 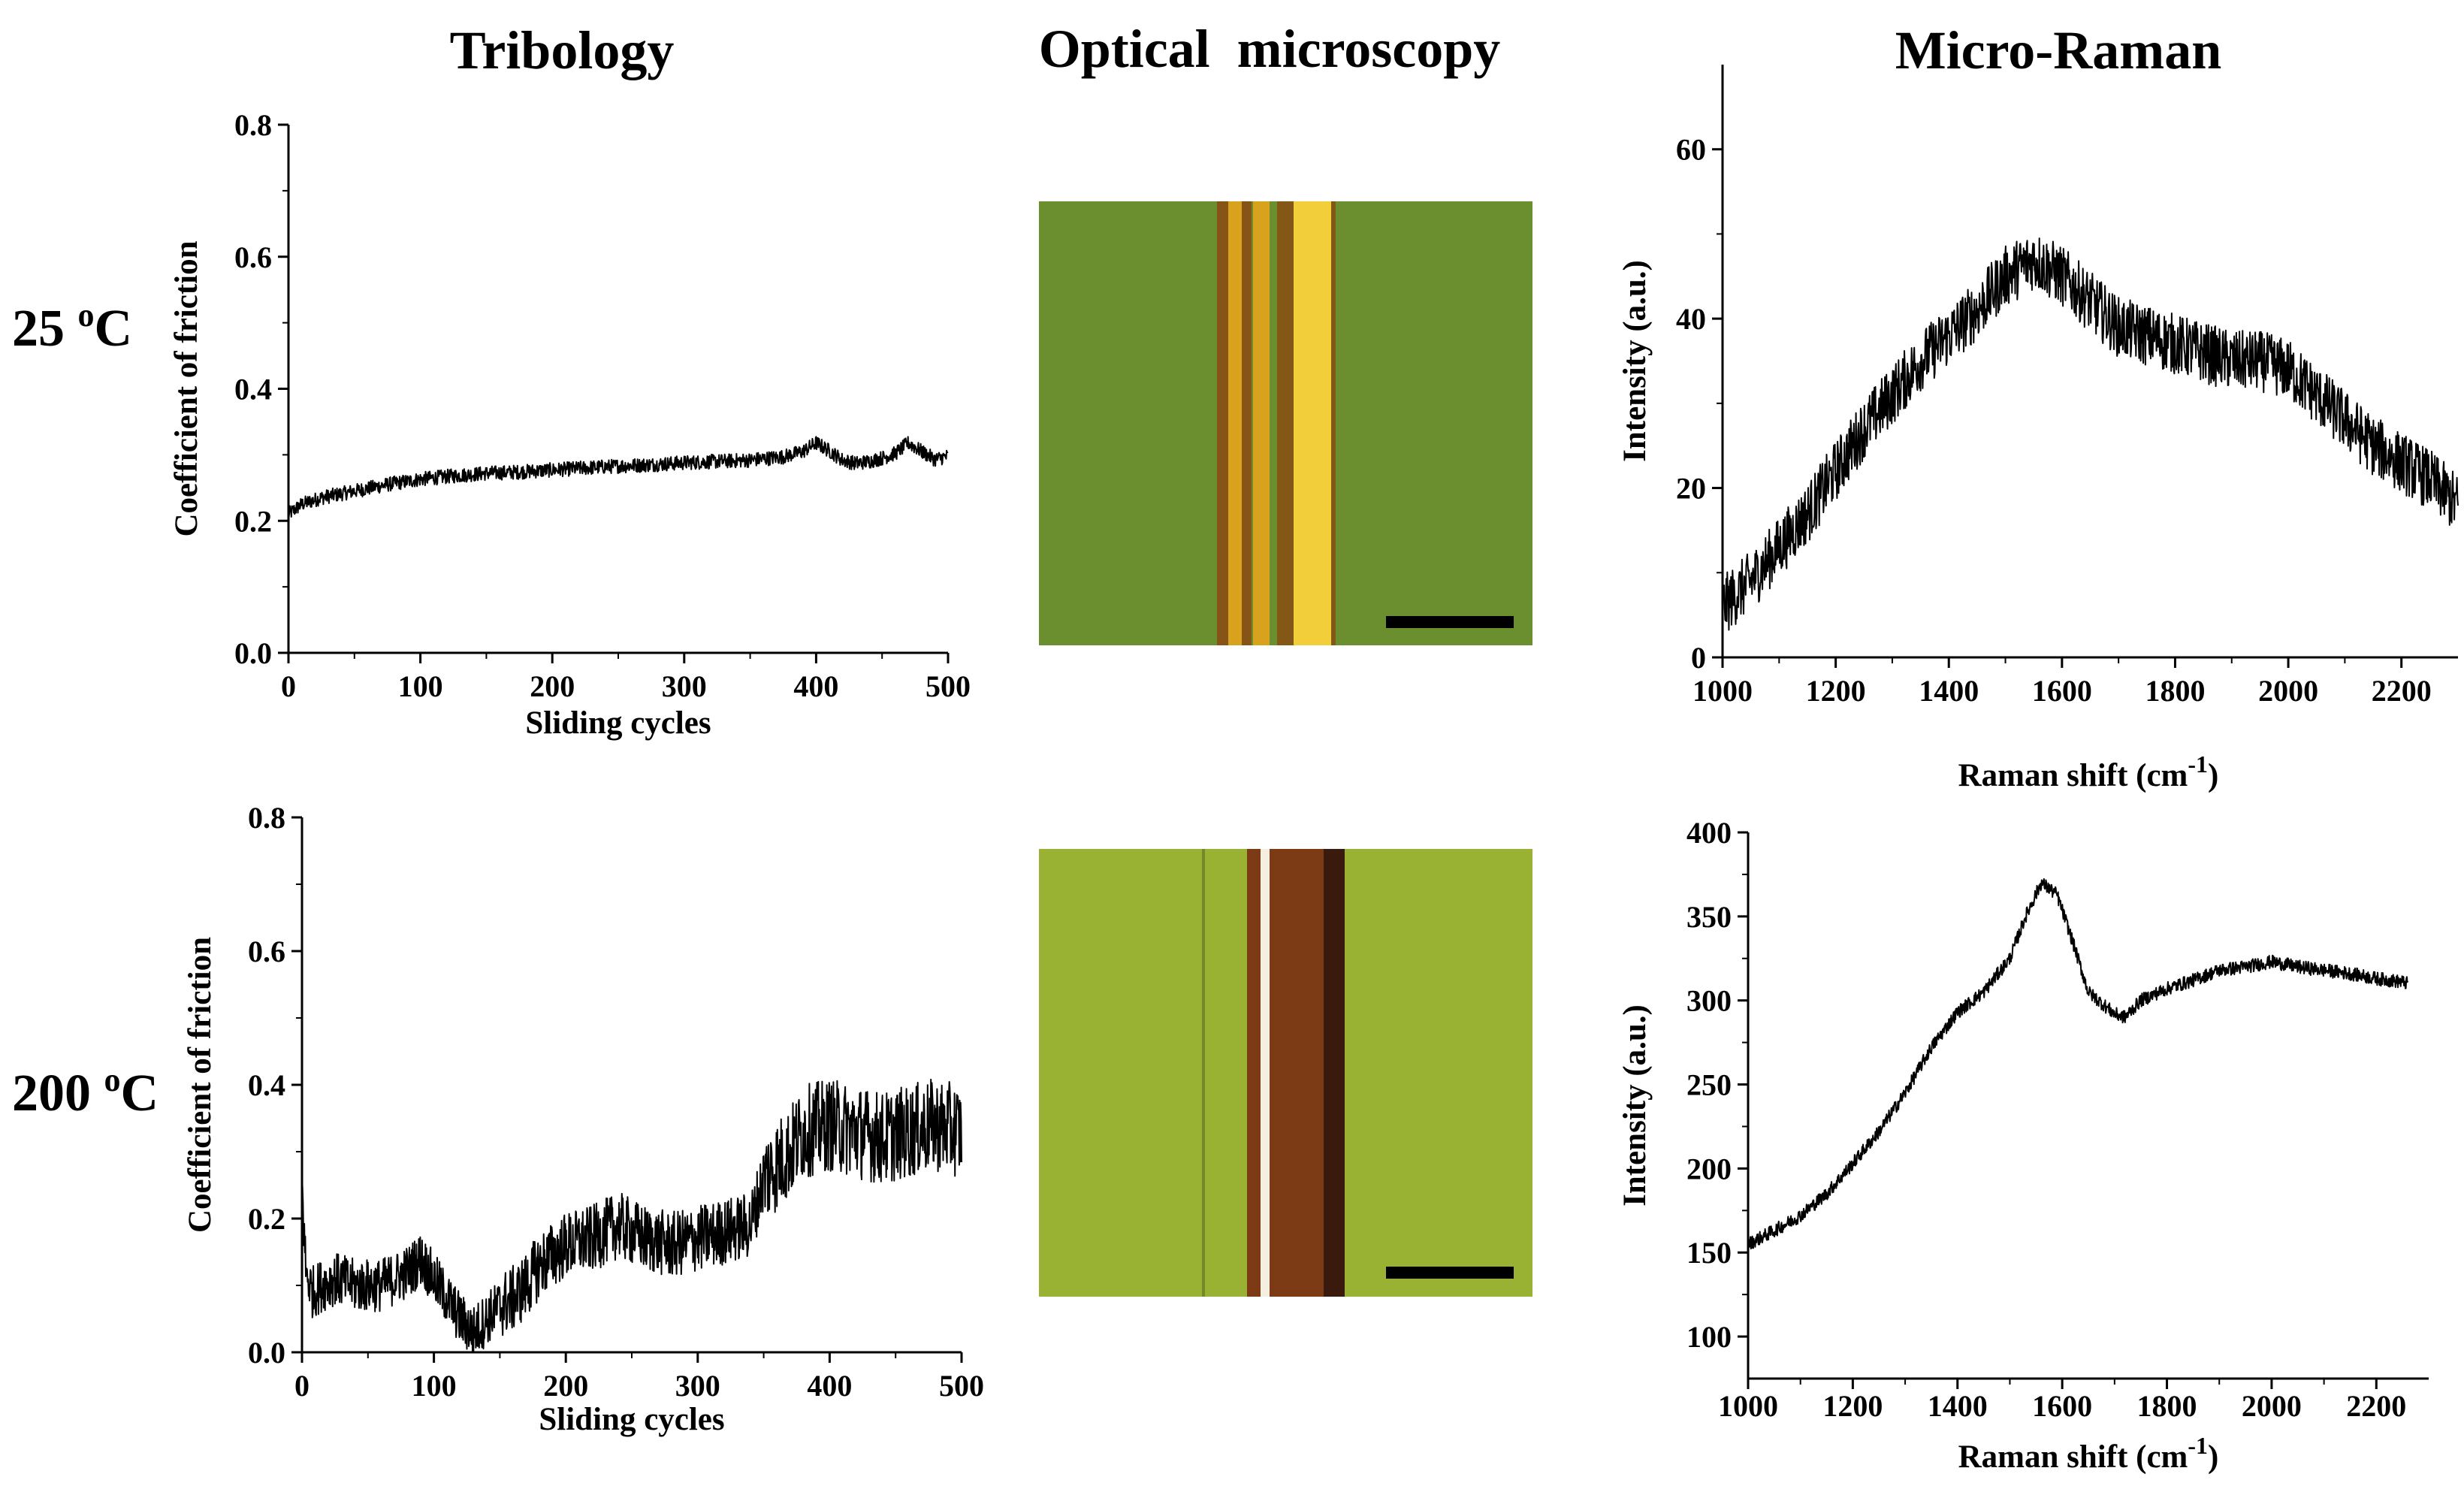 What do you see at coordinates (562, 50) in the screenshot?
I see `header-tribology: Tribology` at bounding box center [562, 50].